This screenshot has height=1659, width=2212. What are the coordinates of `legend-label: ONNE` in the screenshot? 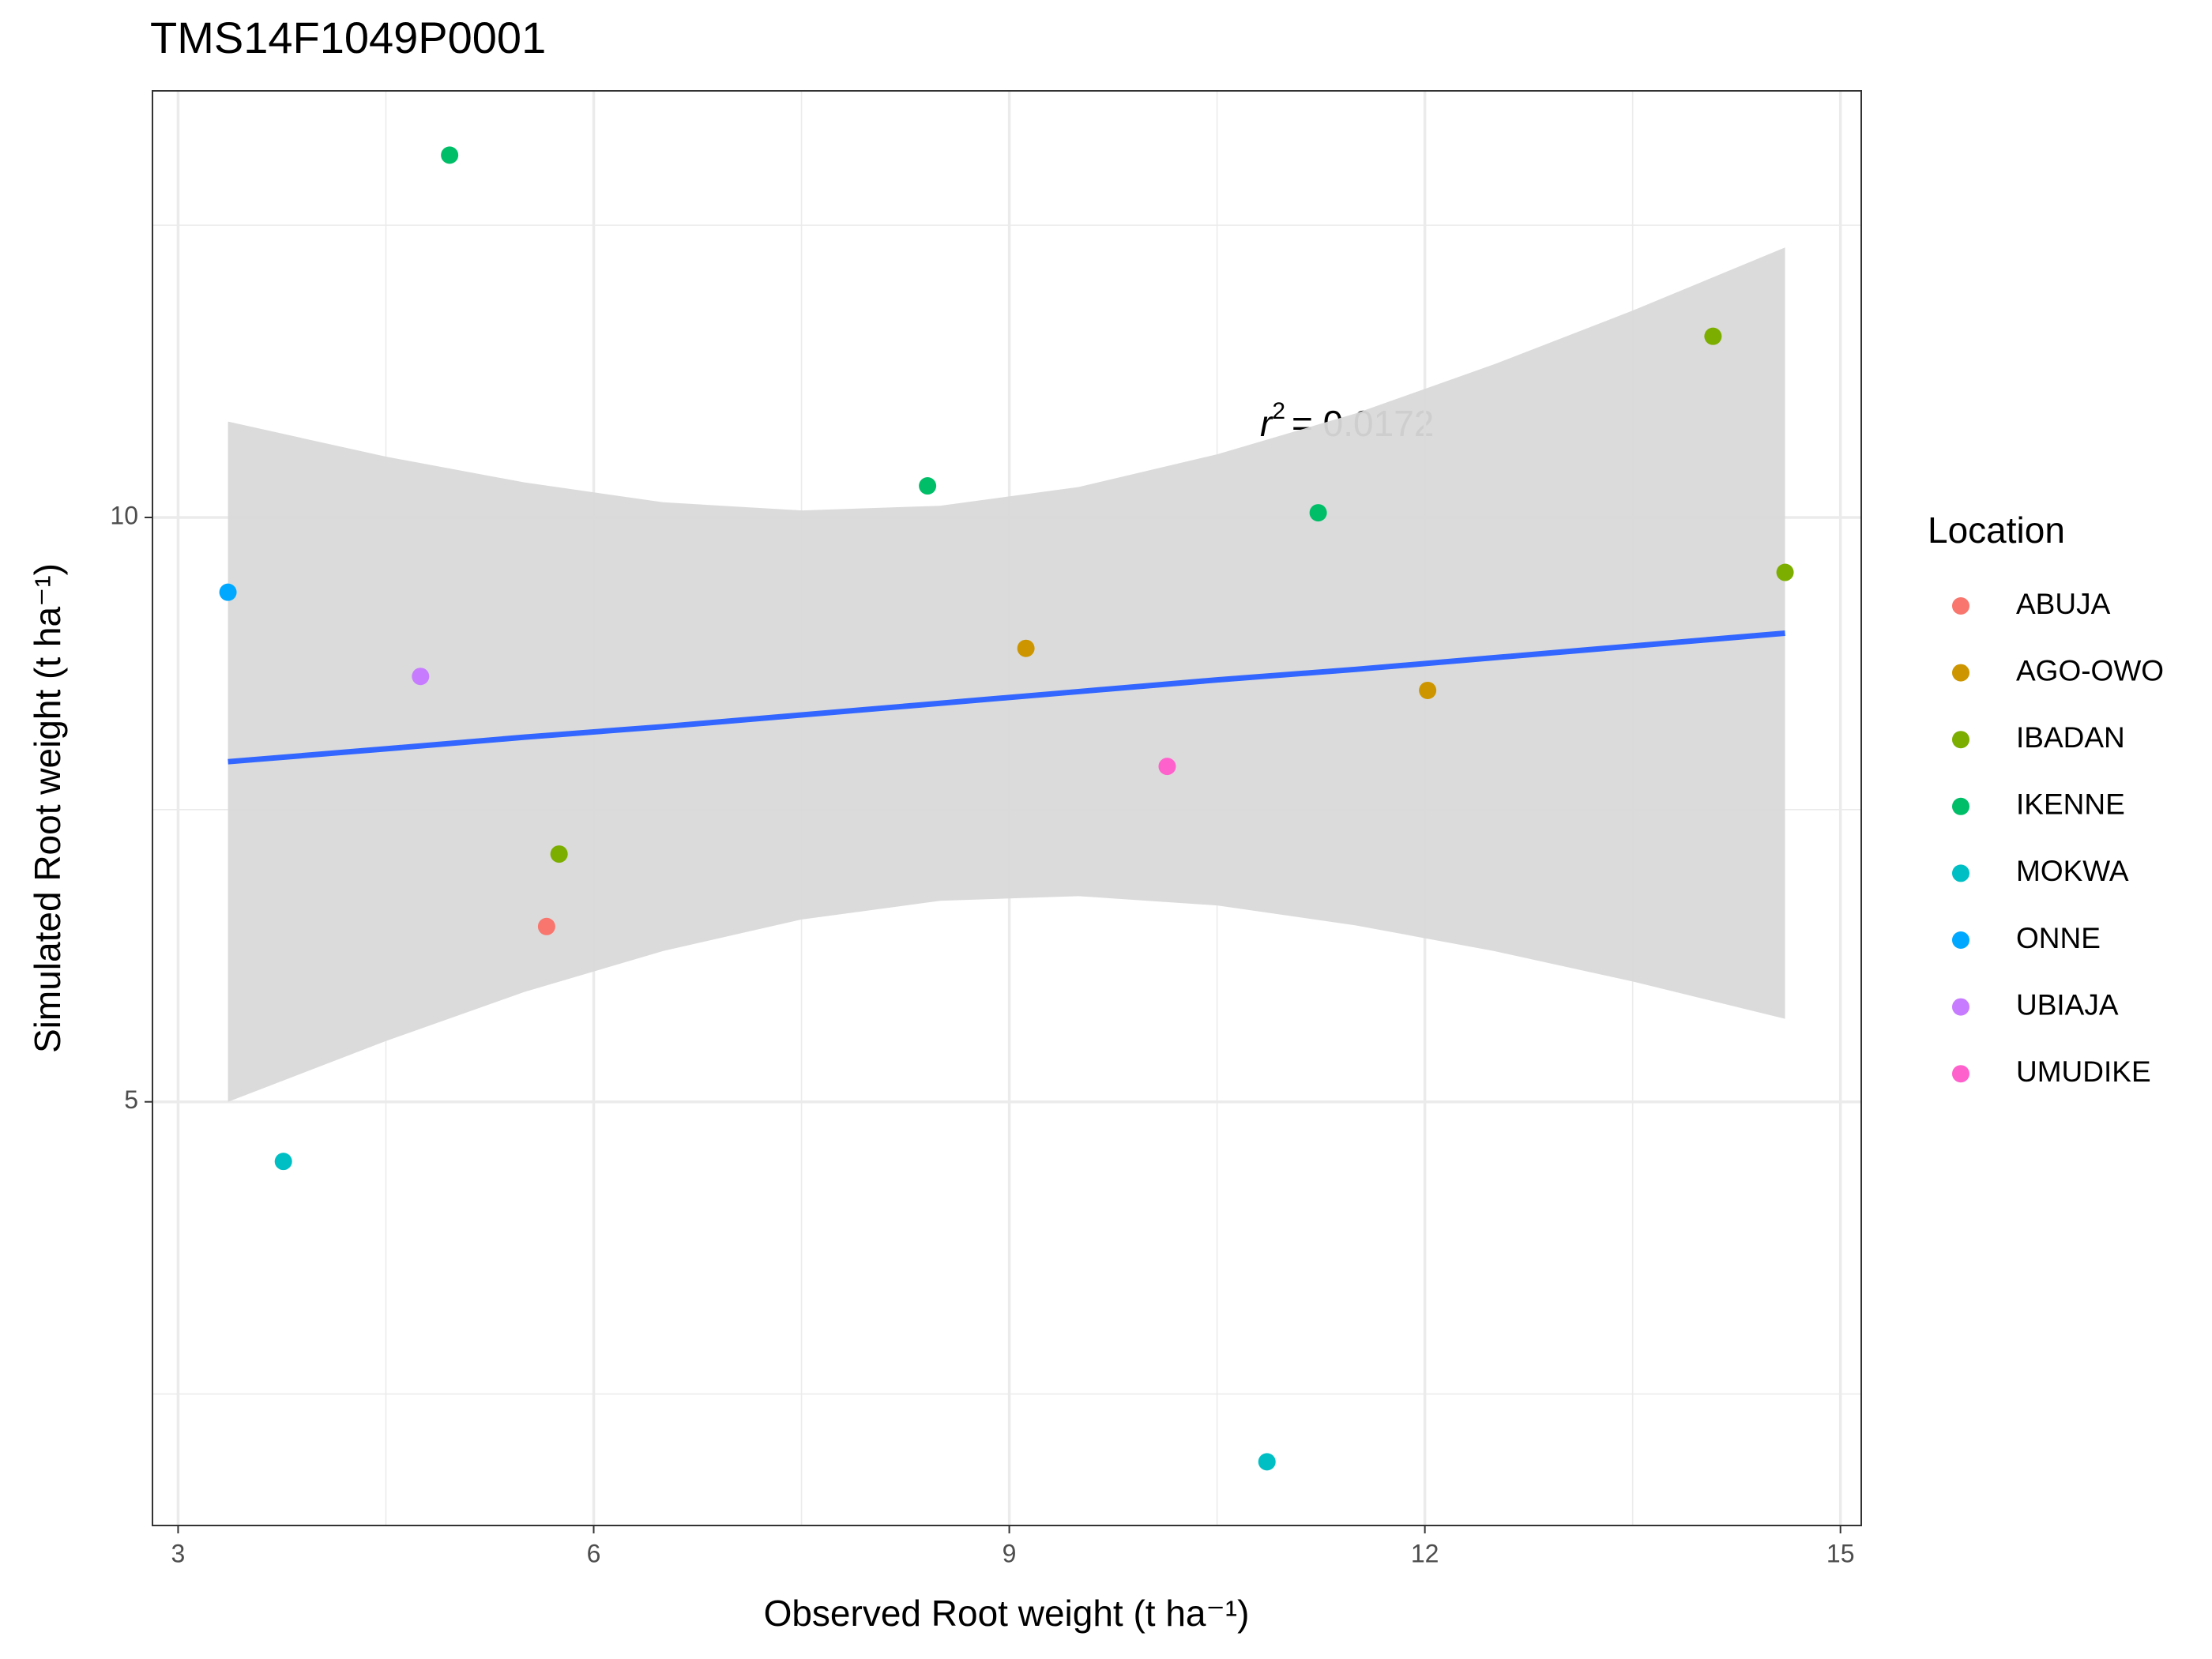 It's located at (2058, 938).